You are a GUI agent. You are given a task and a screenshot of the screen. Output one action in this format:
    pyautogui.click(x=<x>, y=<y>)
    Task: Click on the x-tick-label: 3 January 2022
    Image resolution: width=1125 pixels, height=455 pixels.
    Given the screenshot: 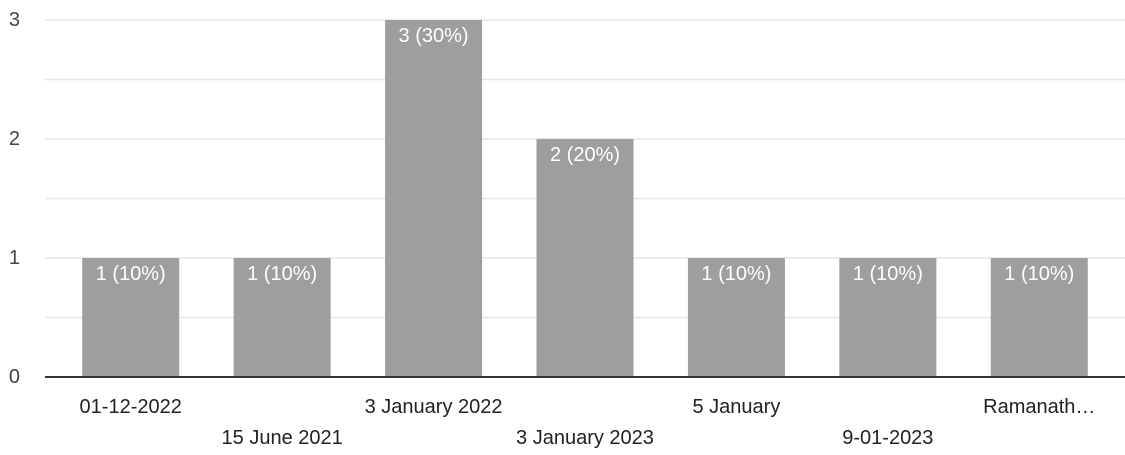 What is the action you would take?
    pyautogui.click(x=434, y=407)
    